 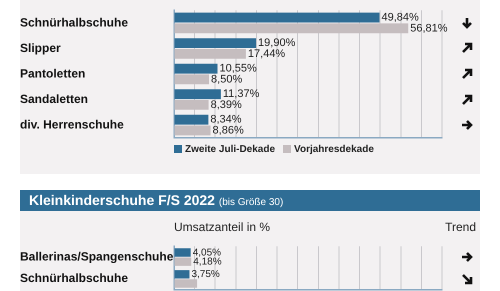 I want to click on data-label: 4,05%, so click(x=207, y=252).